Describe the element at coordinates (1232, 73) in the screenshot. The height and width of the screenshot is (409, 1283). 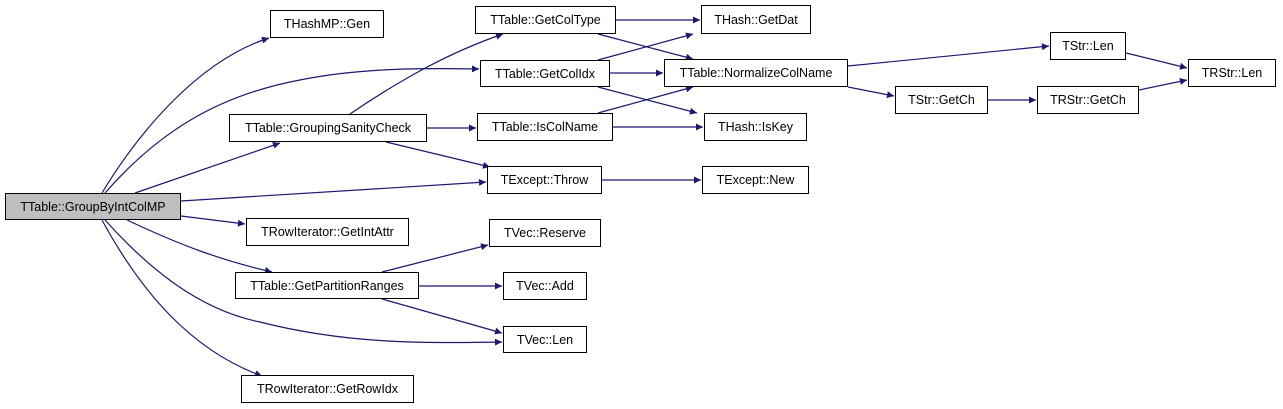
I see `node-trstr-len: TRStr::Len` at that location.